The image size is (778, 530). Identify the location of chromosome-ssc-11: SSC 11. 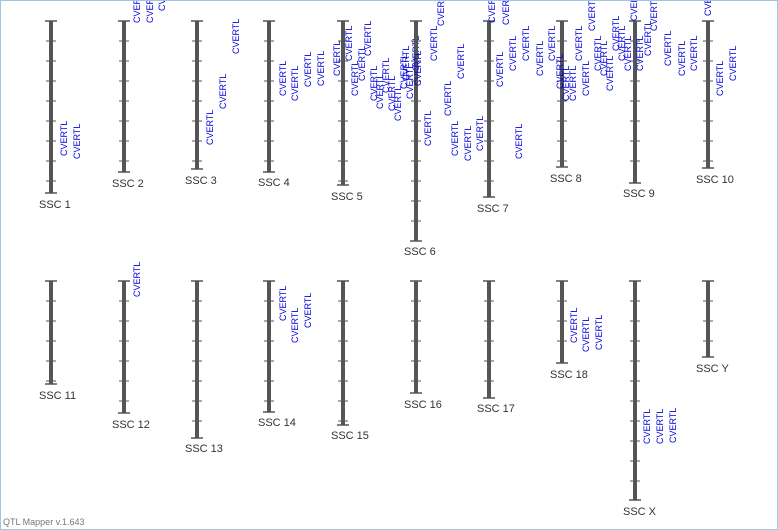
(57, 341).